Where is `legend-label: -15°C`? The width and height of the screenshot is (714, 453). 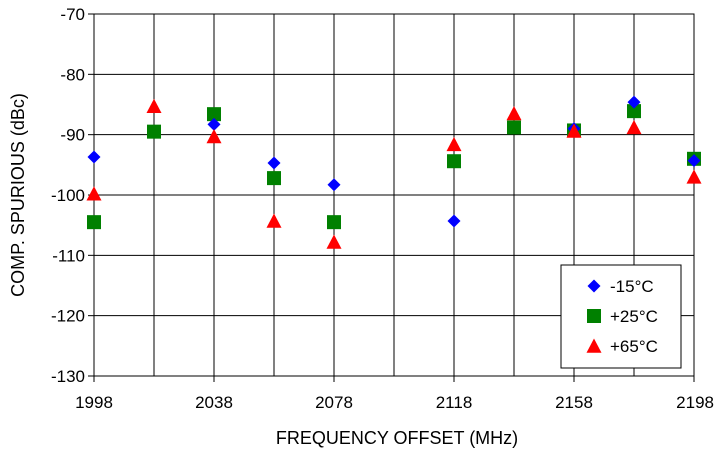
legend-label: -15°C is located at coordinates (632, 286).